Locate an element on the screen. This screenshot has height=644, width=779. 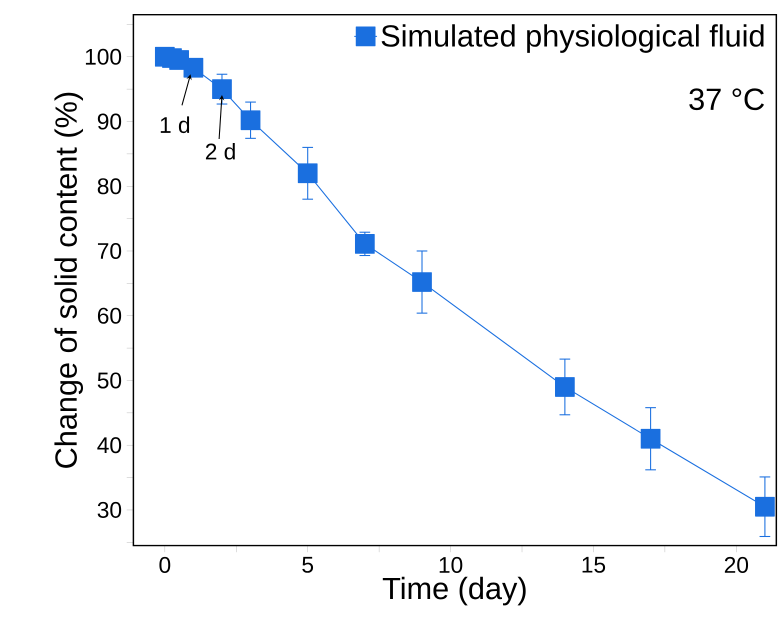
x-tick-label: 0 is located at coordinates (164, 564).